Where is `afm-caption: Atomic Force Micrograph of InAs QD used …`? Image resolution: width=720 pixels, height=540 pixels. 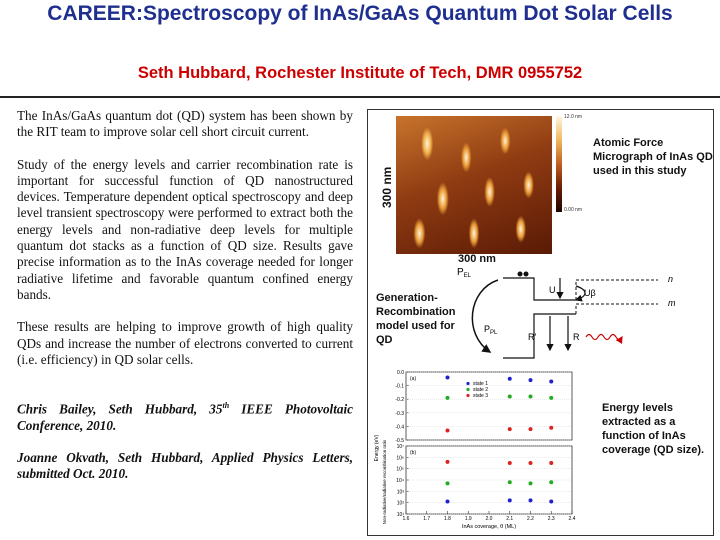 afm-caption: Atomic Force Micrograph of InAs QD used … is located at coordinates (653, 157).